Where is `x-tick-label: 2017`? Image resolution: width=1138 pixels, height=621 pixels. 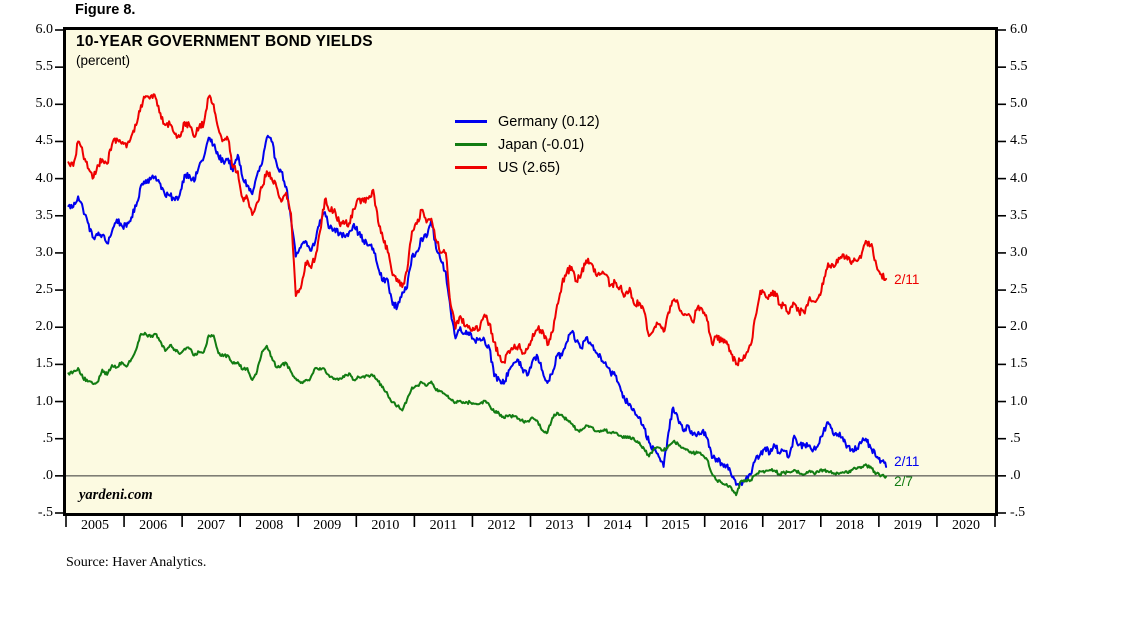
x-tick-label: 2017 is located at coordinates (791, 525).